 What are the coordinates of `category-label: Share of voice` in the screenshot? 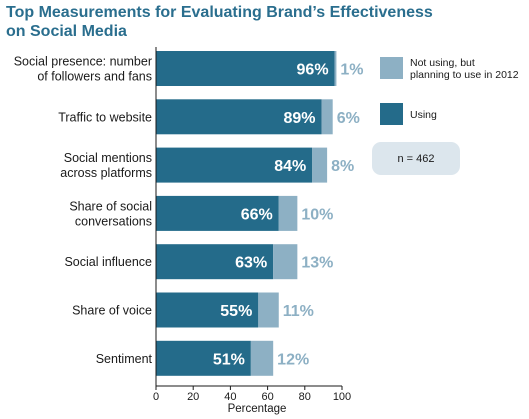 It's located at (112, 311).